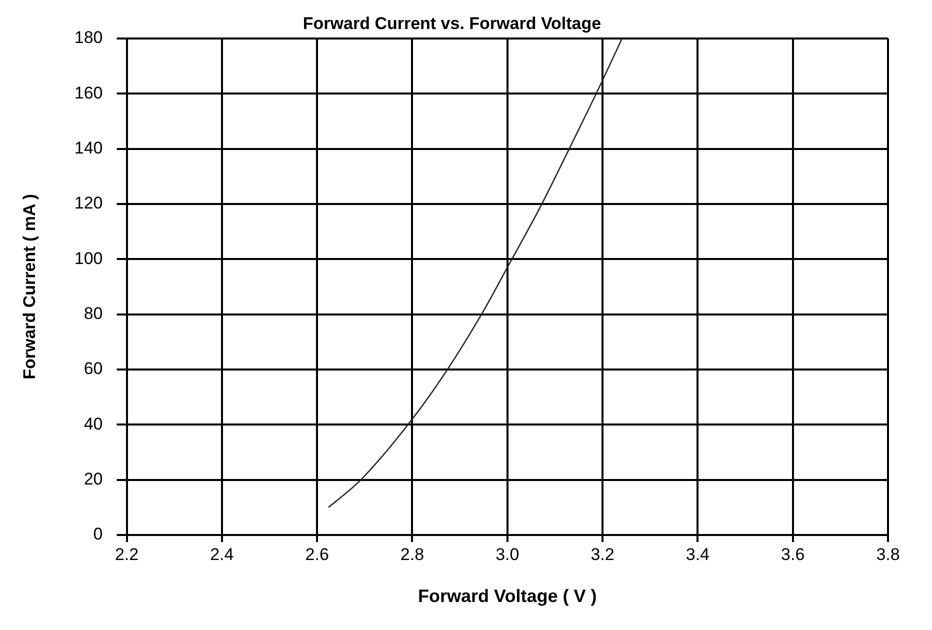 The image size is (932, 630). What do you see at coordinates (88, 203) in the screenshot?
I see `y-tick-label: 120` at bounding box center [88, 203].